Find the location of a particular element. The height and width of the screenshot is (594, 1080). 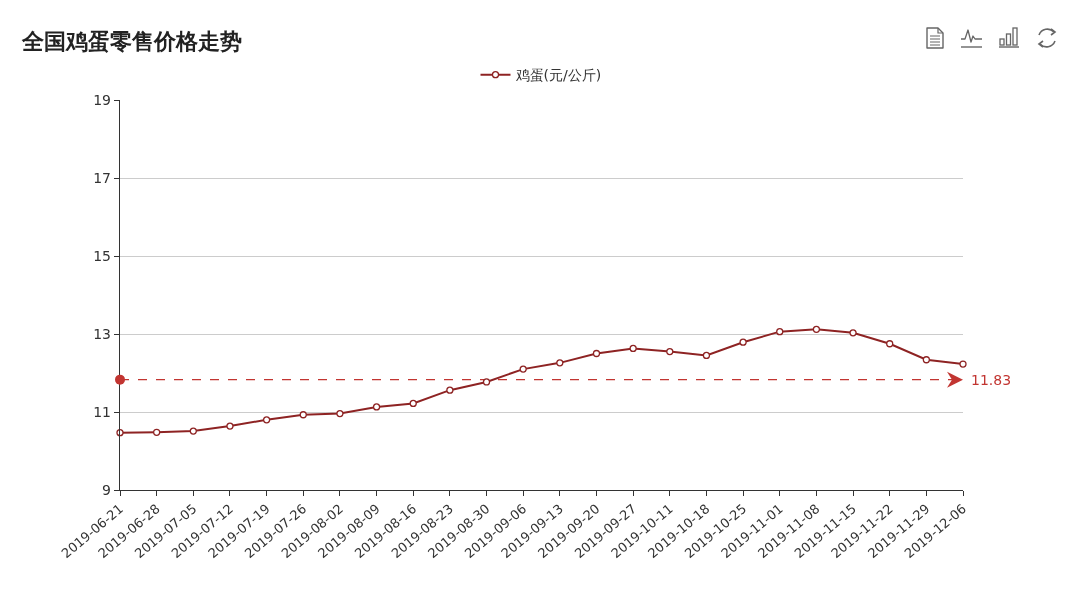

legend-label: 鸡蛋(元/公斤) is located at coordinates (558, 75).